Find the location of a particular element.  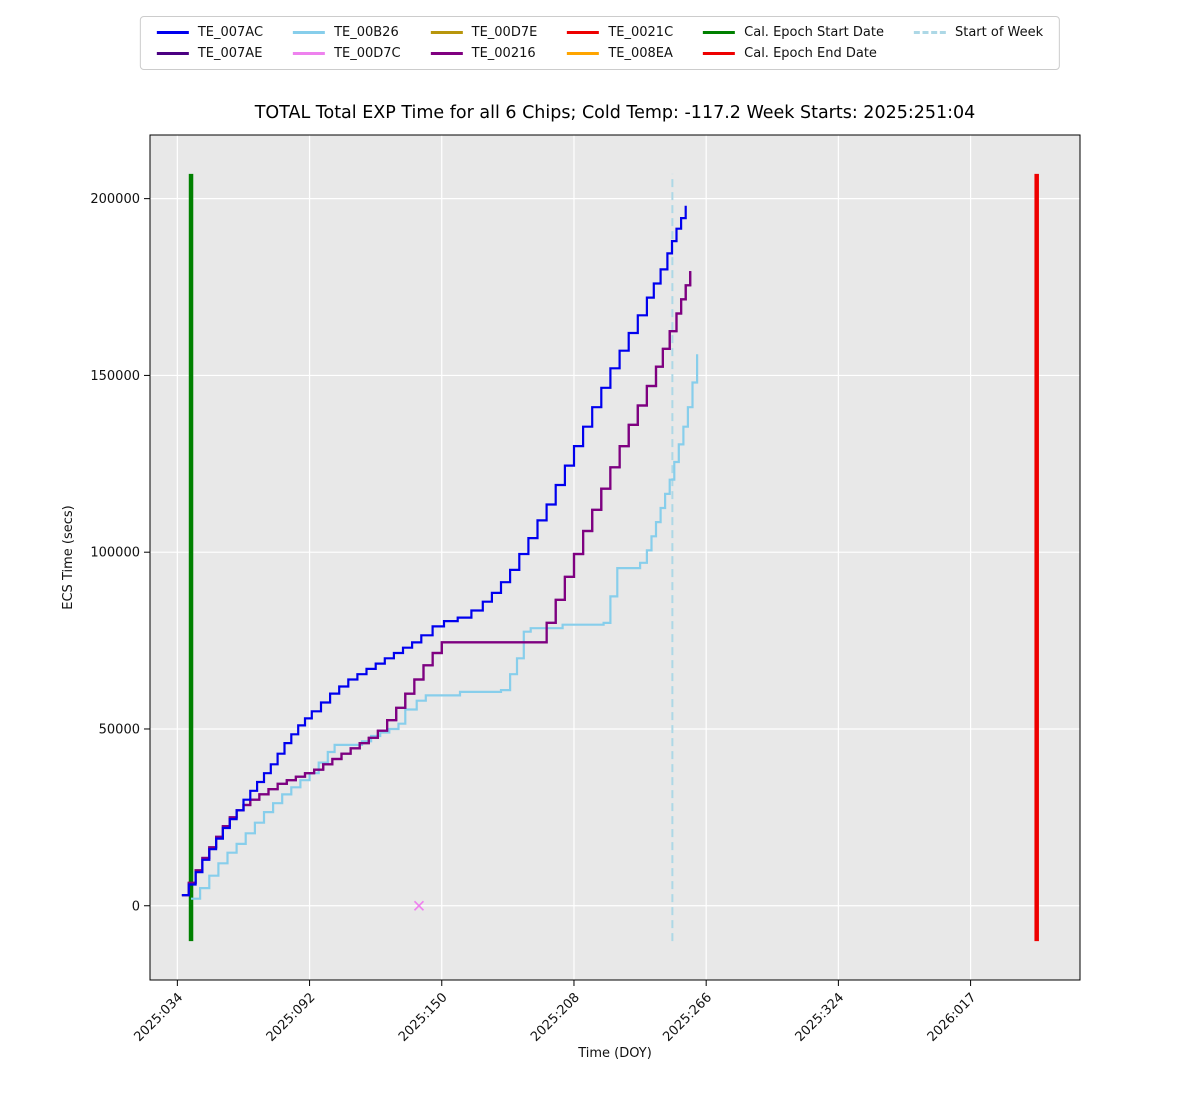

legend-label: TE_0021C is located at coordinates (641, 32).